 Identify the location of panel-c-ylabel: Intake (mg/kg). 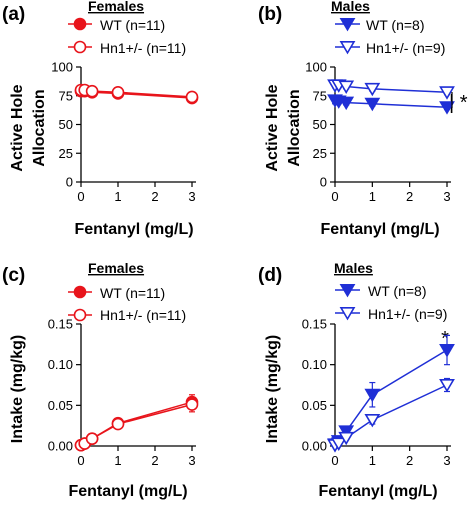
(17, 389).